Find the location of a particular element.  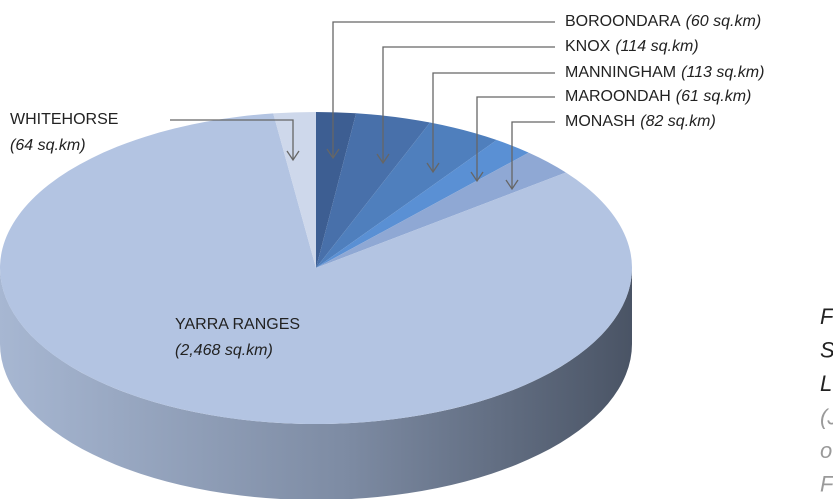

slice-label: YARRA RANGES is located at coordinates (237, 324).